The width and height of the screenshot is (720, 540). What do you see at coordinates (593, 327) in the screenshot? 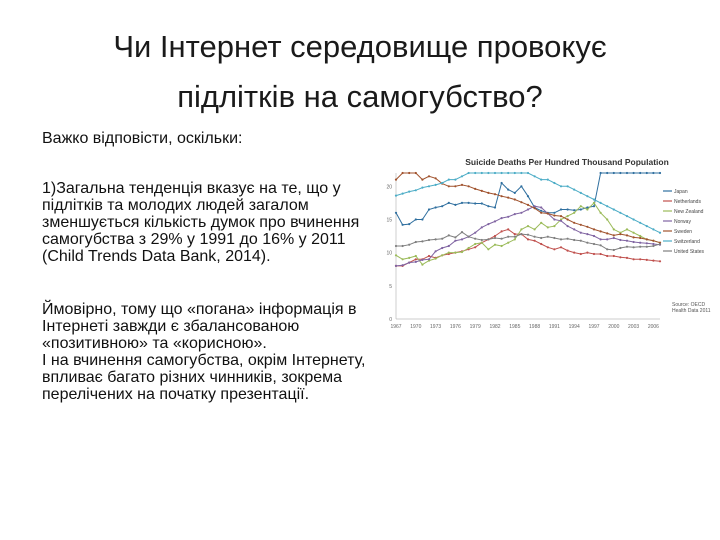
I see `x-tick-label: 1997` at bounding box center [593, 327].